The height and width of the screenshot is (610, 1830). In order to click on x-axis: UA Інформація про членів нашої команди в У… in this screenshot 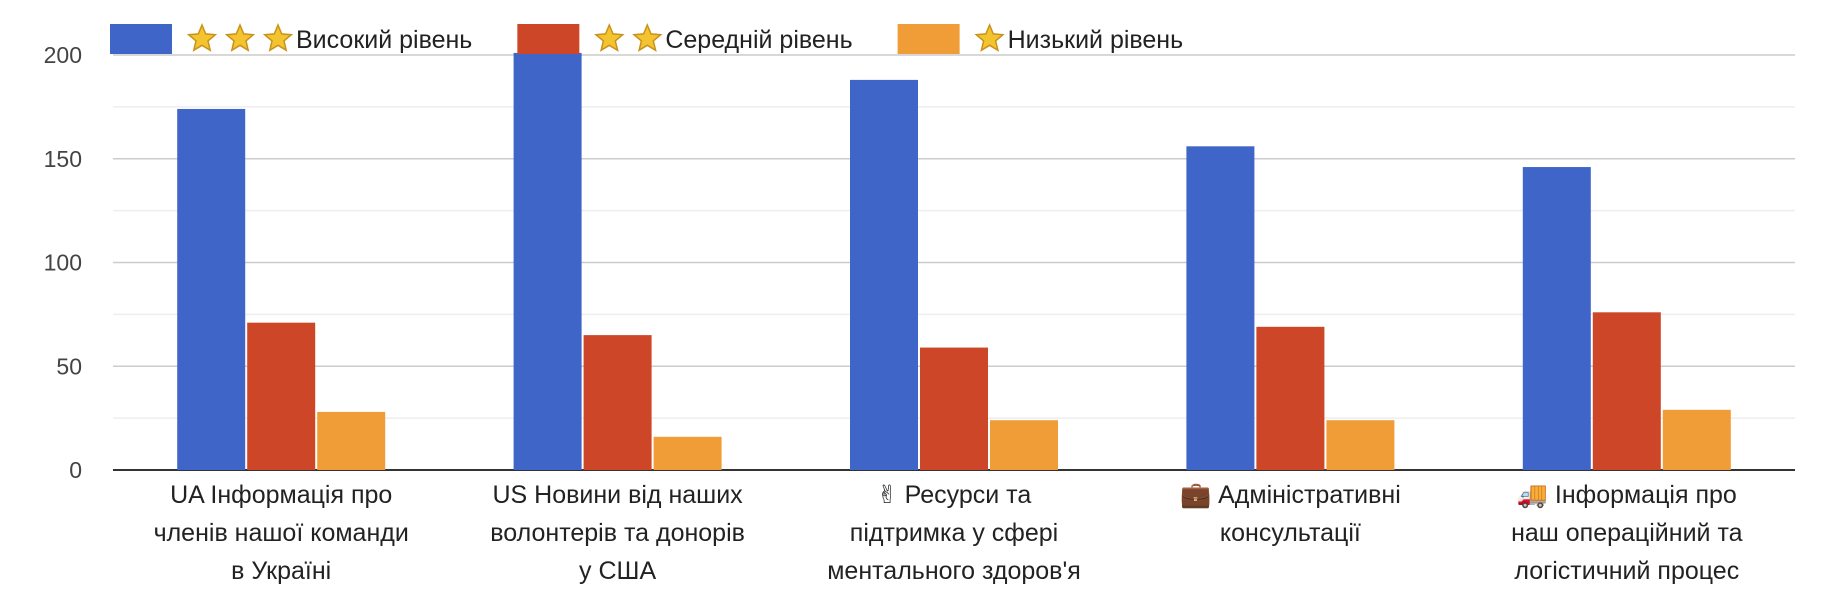, I will do `click(948, 533)`.